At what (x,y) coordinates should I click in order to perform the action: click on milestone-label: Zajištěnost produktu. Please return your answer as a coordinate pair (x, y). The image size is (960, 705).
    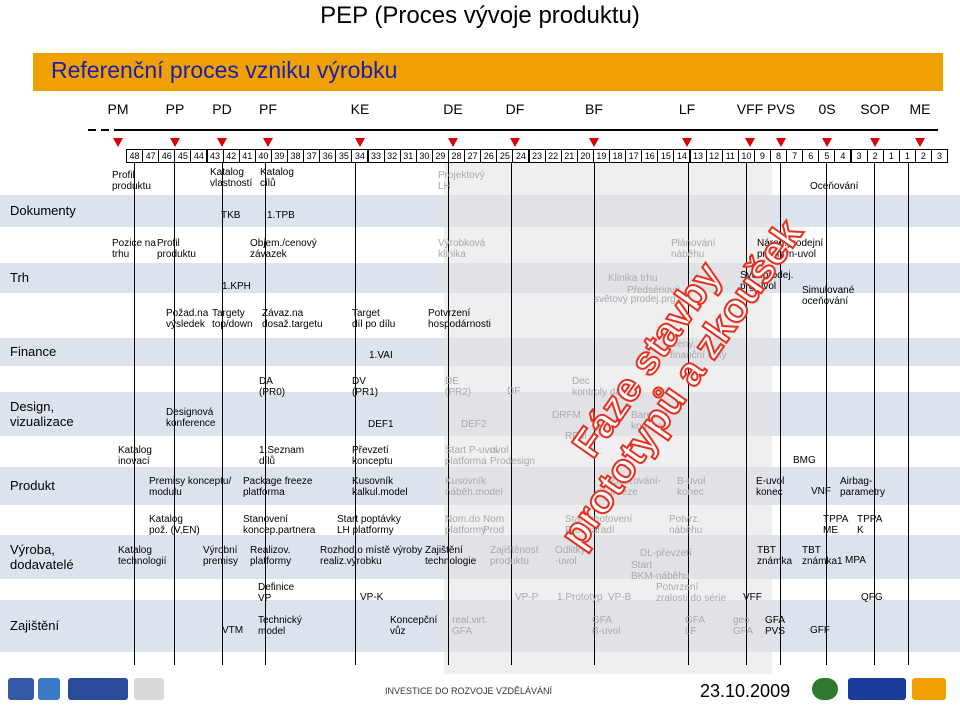
    Looking at the image, I should click on (514, 556).